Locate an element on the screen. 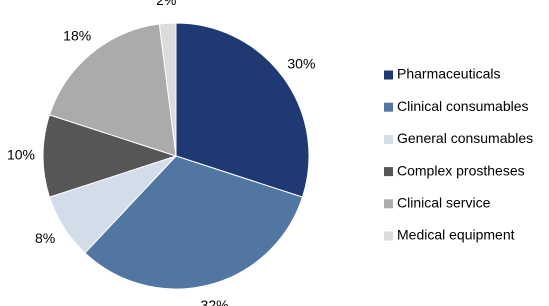 This screenshot has height=306, width=549. value-label: 8% is located at coordinates (45, 238).